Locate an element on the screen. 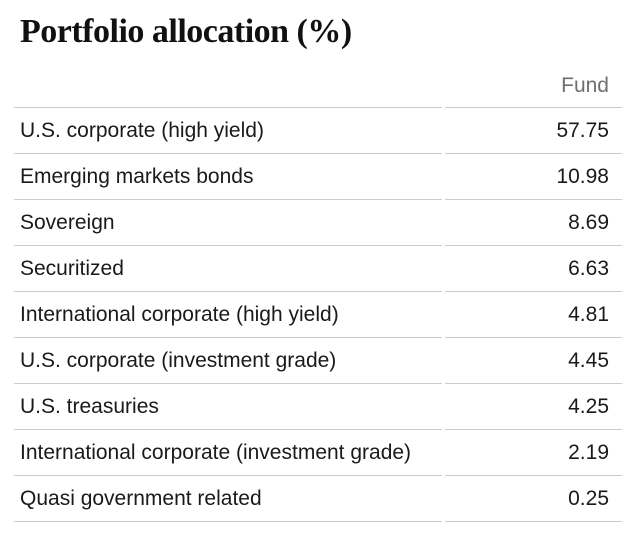 The height and width of the screenshot is (552, 636). category-label: U.S. corporate (high yield) is located at coordinates (228, 131).